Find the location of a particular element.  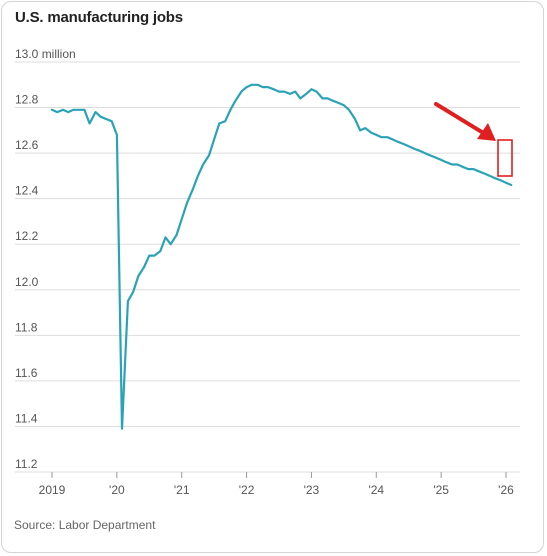

annotation-highlight-box is located at coordinates (505, 158).